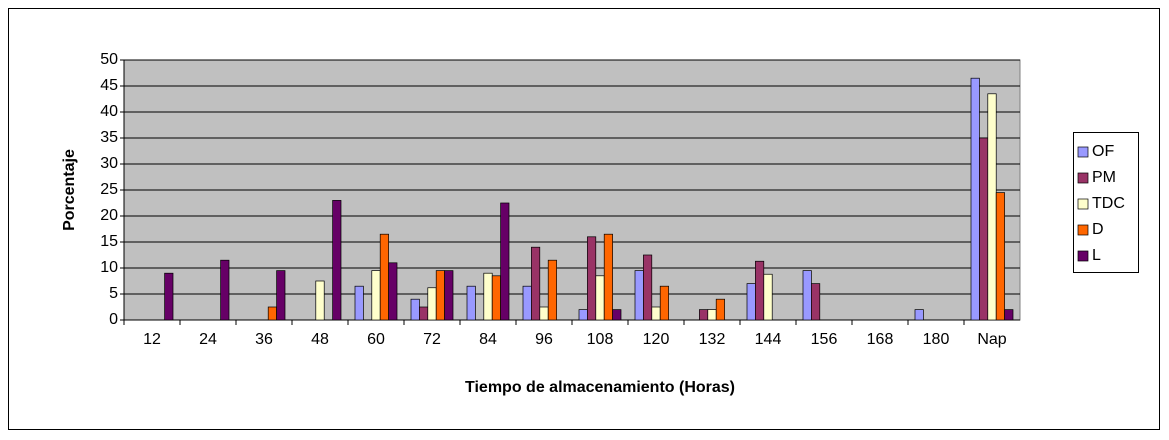  What do you see at coordinates (69, 190) in the screenshot?
I see `y-axis-title: Porcentaje` at bounding box center [69, 190].